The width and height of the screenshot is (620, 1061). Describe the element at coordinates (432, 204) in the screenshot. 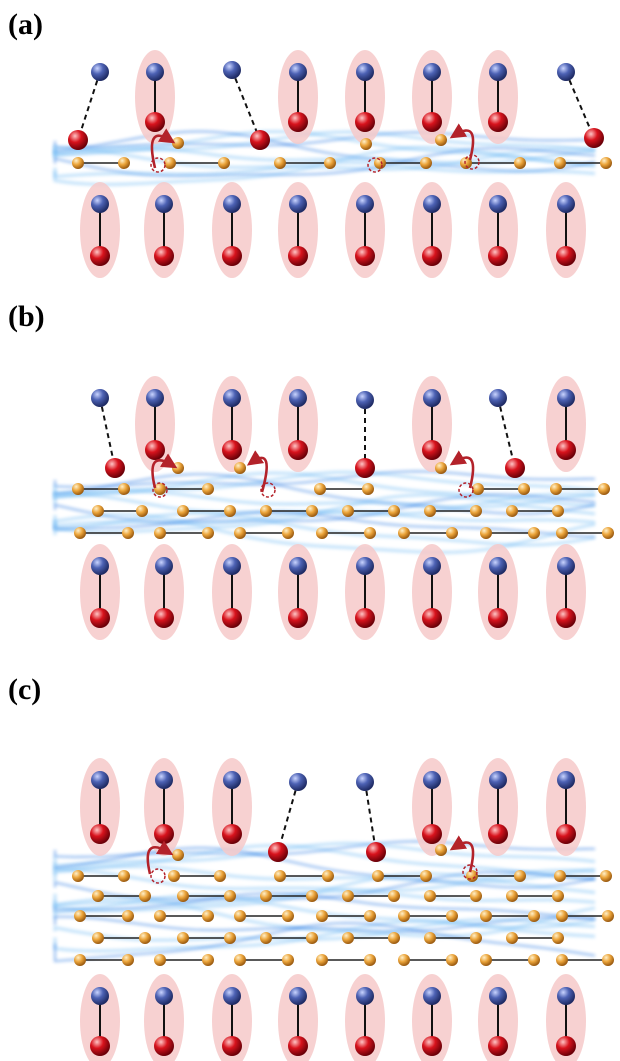

I see `panel-a-bottom-pair-5-top-atom` at that location.